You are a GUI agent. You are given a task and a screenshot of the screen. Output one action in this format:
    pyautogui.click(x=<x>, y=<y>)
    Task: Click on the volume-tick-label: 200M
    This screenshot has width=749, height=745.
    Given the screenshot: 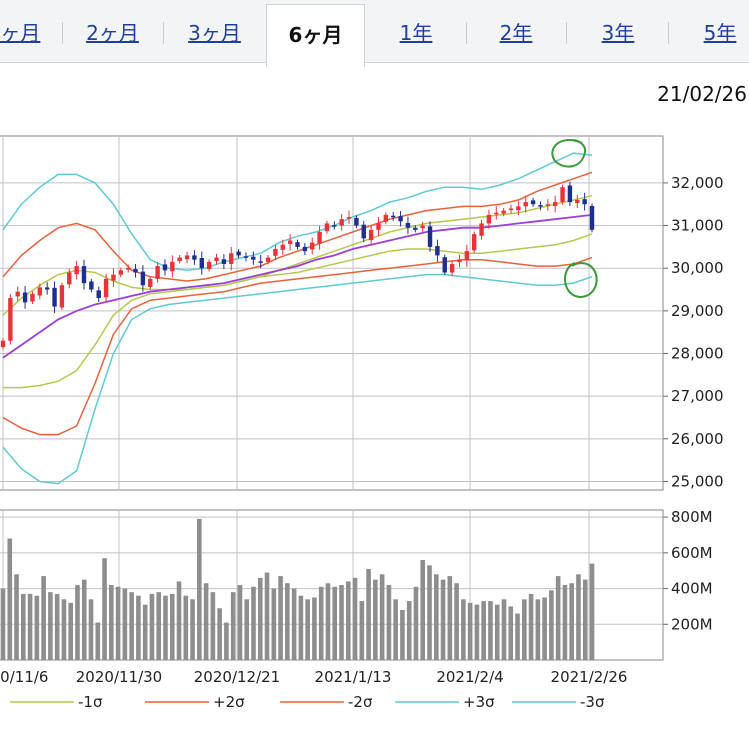 What is the action you would take?
    pyautogui.click(x=692, y=624)
    